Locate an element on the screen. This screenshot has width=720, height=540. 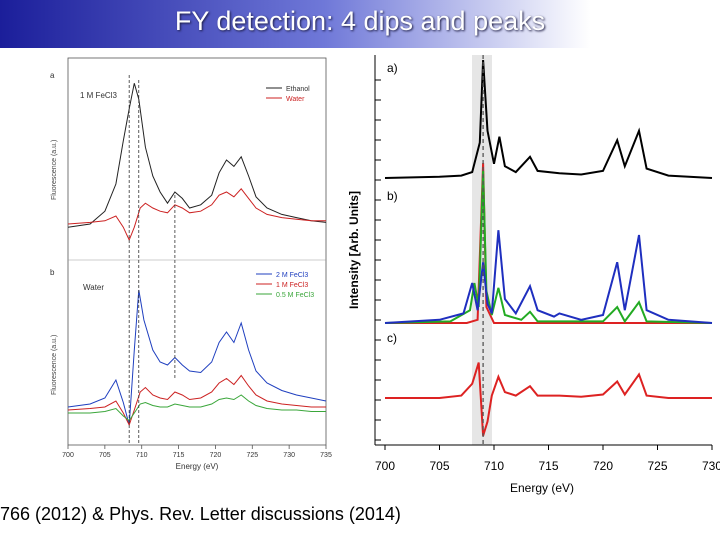
left-b-ylabel: Fluorescence (a.u.) is located at coordinates (54, 365).